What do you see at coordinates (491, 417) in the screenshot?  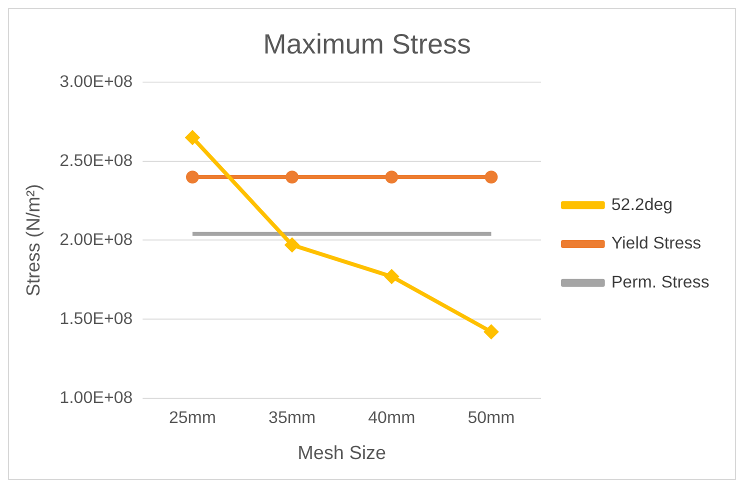 I see `x-tick-label: 50mm` at bounding box center [491, 417].